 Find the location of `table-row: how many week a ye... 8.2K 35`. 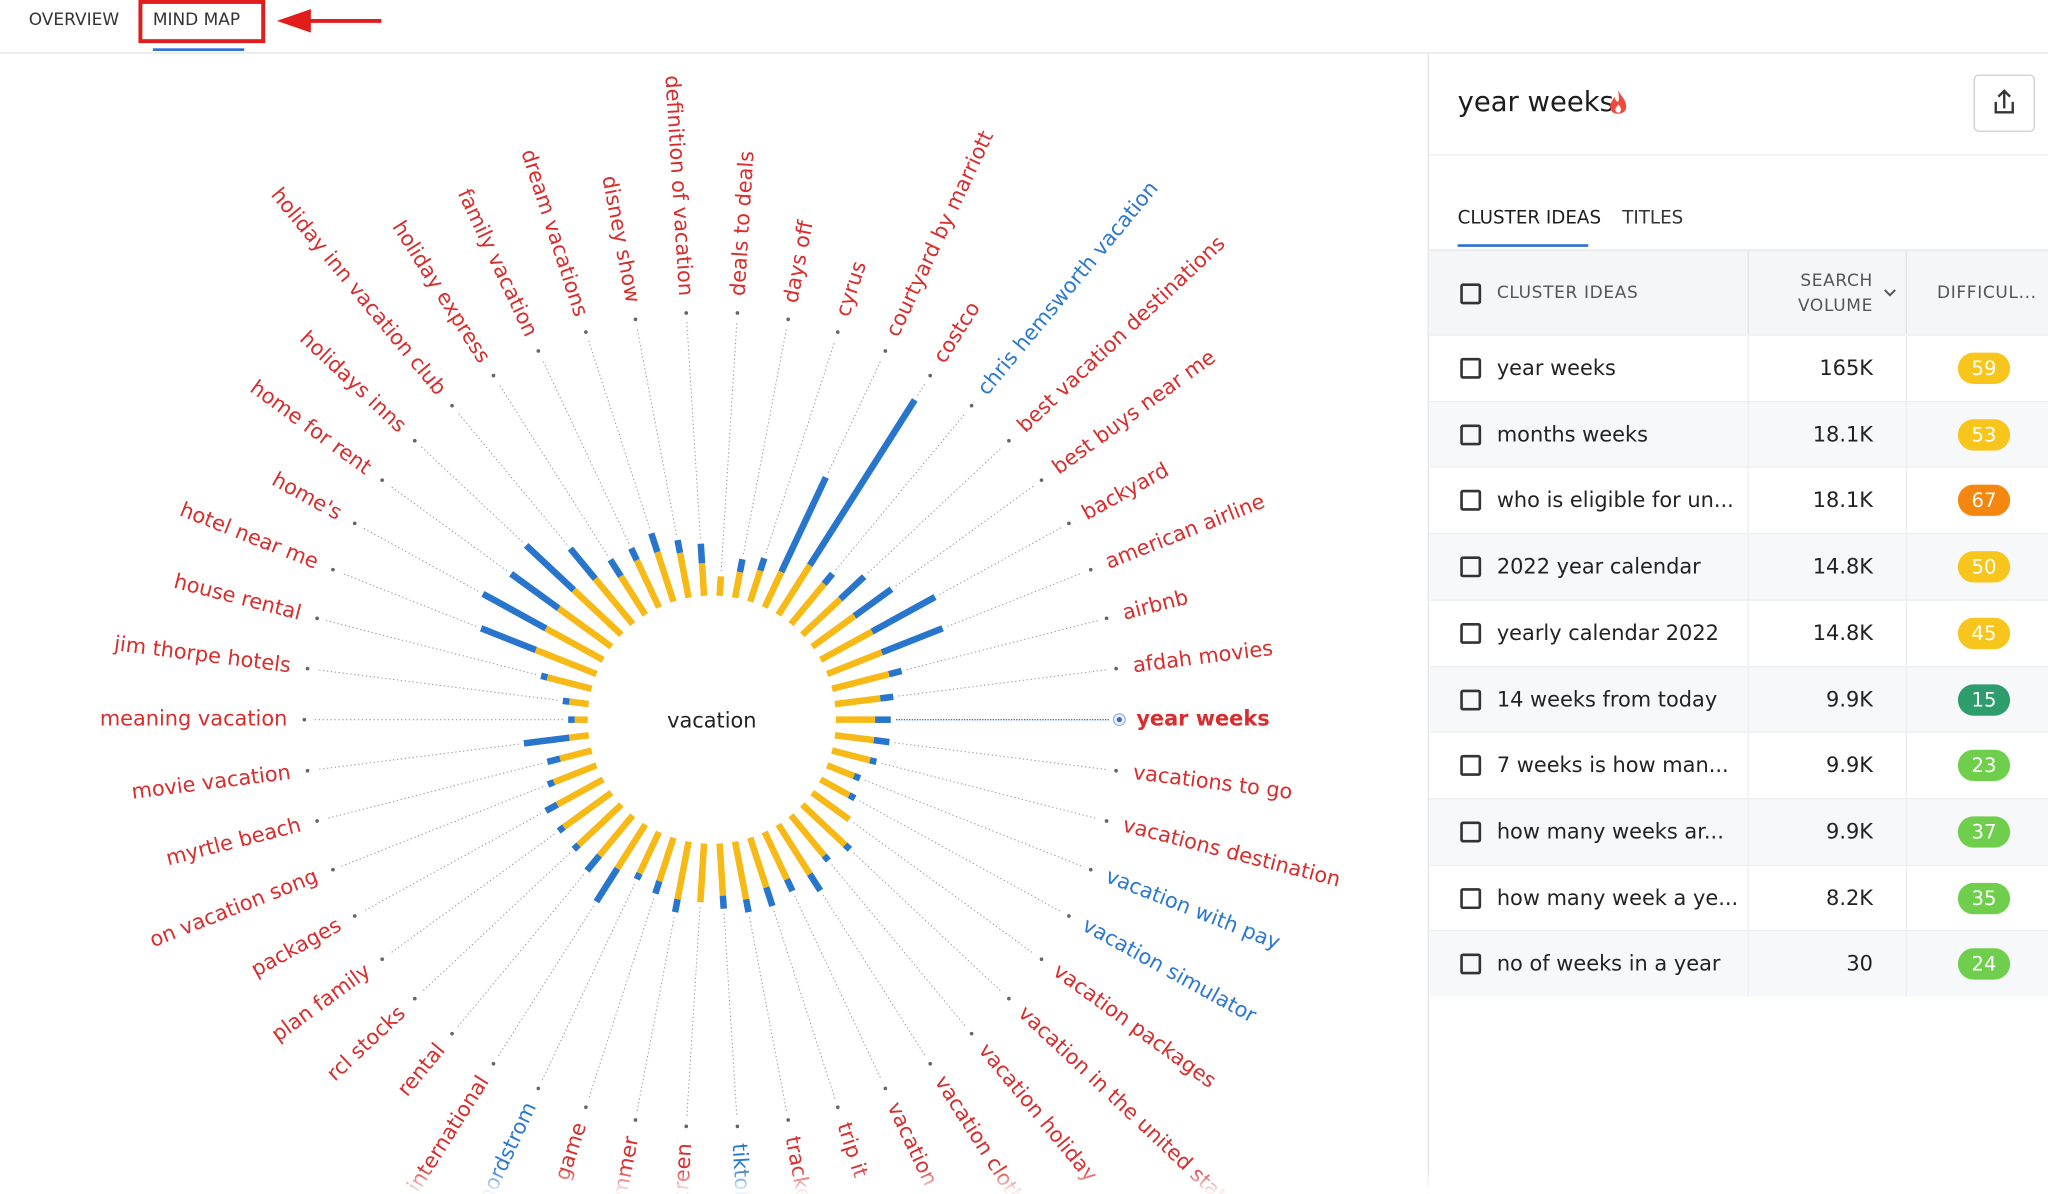

table-row: how many week a ye... 8.2K 35 is located at coordinates (1738, 897).